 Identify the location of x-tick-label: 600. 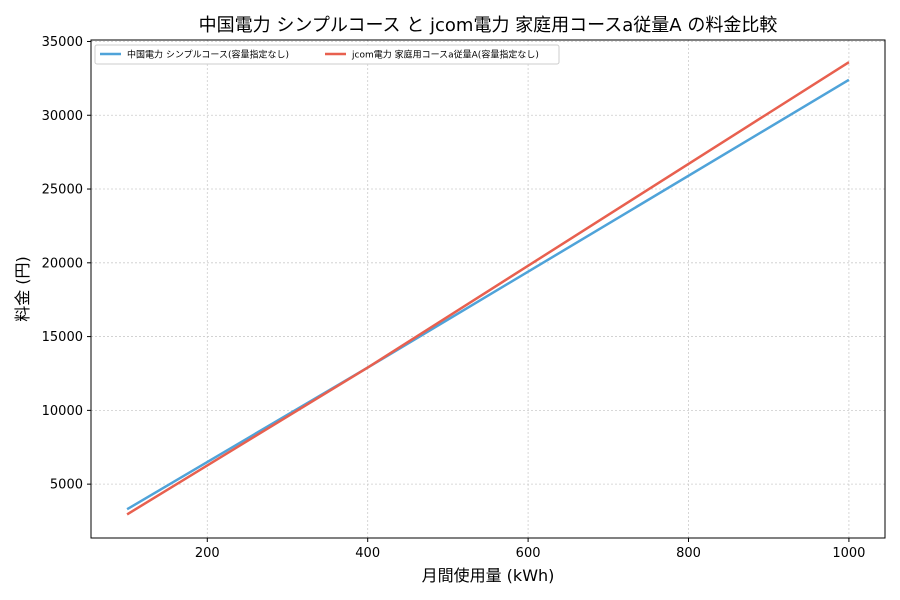
(528, 553).